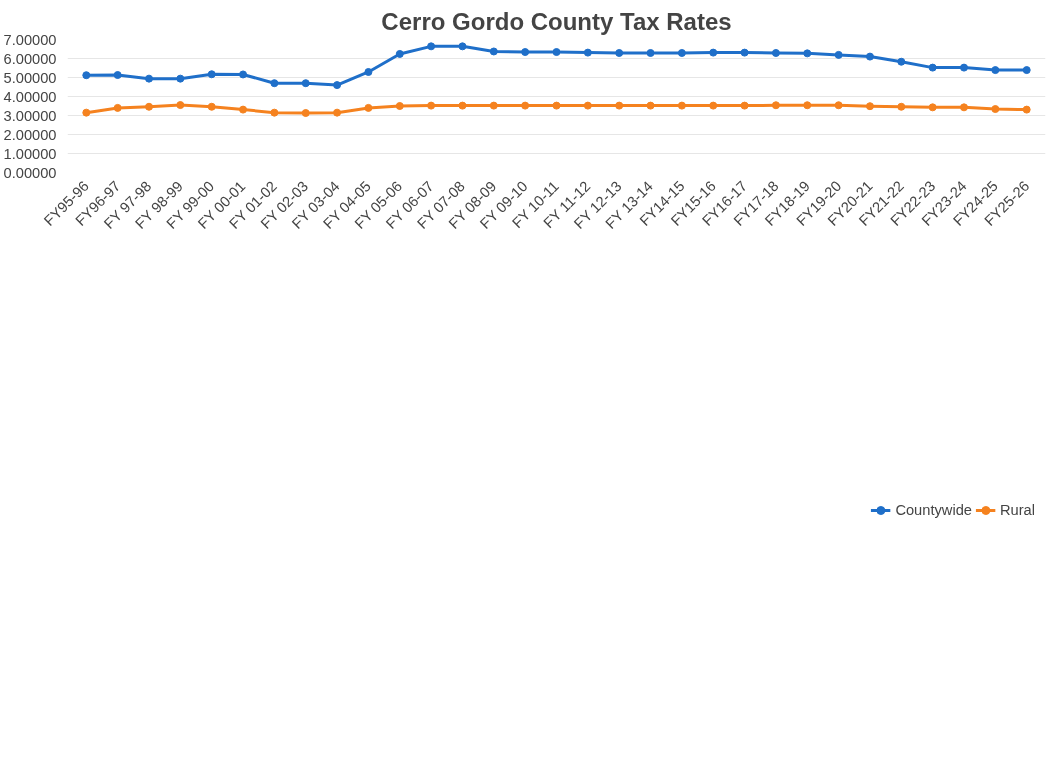  I want to click on y-tick-label: 2.00000, so click(30, 134).